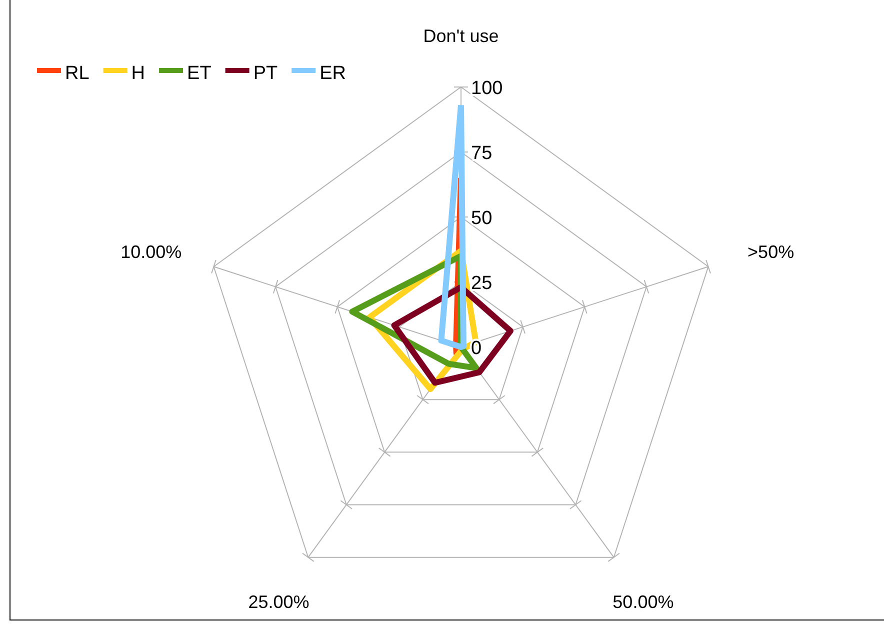 This screenshot has height=625, width=884. I want to click on spoke-label: 50.00%, so click(643, 602).